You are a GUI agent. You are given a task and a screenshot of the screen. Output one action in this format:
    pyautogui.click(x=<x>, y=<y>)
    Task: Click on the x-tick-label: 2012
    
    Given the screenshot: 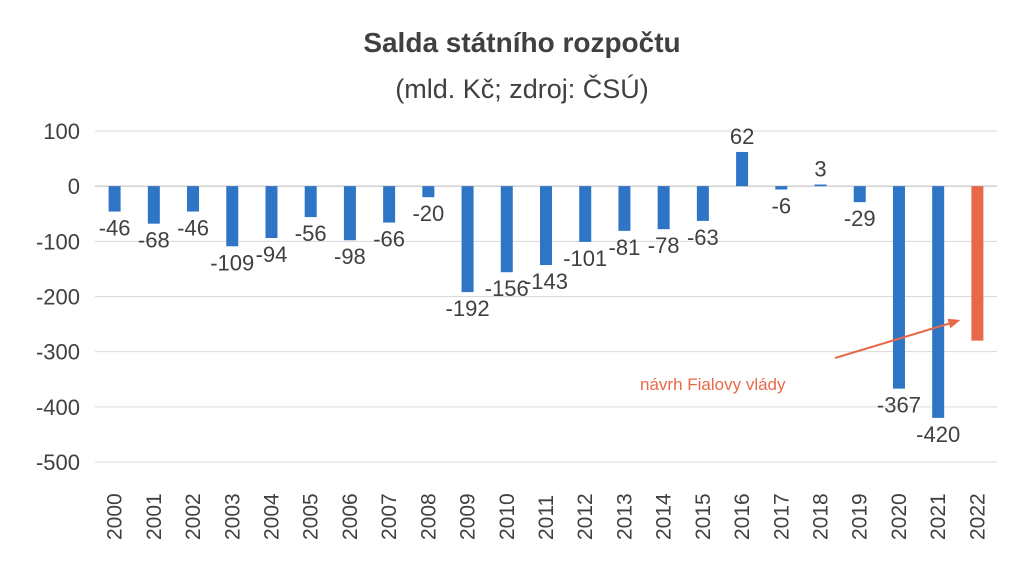 What is the action you would take?
    pyautogui.click(x=585, y=516)
    